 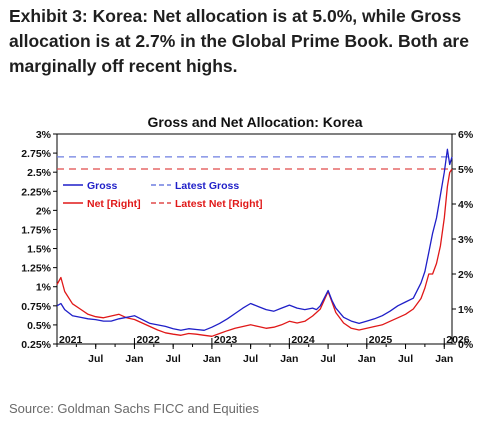 I want to click on legend-label: Gross, so click(x=102, y=186).